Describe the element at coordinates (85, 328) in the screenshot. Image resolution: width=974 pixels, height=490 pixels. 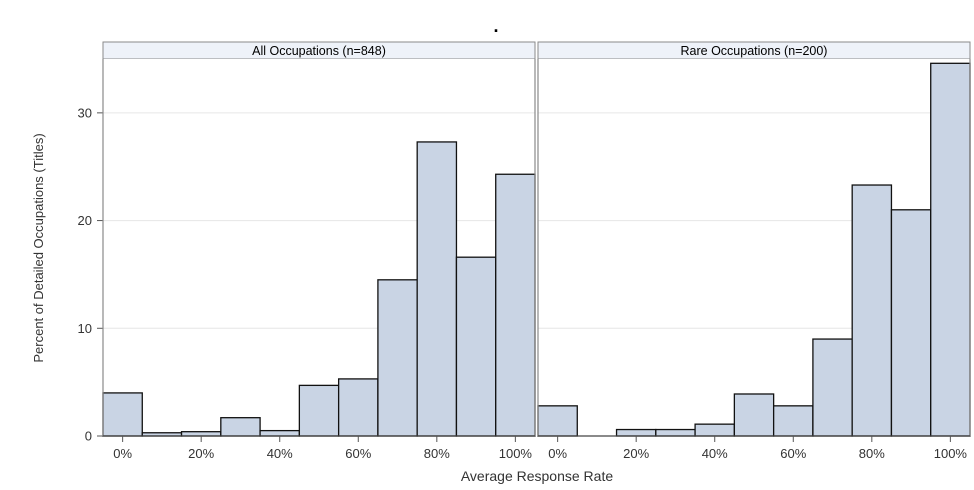
I see `y-tick-label: 10` at that location.